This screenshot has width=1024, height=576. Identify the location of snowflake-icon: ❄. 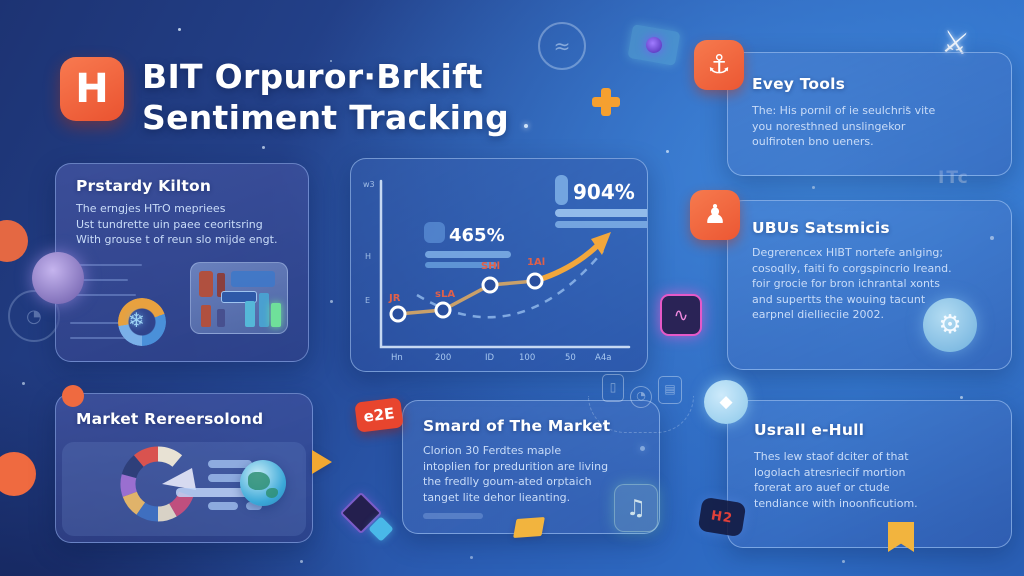
(136, 320).